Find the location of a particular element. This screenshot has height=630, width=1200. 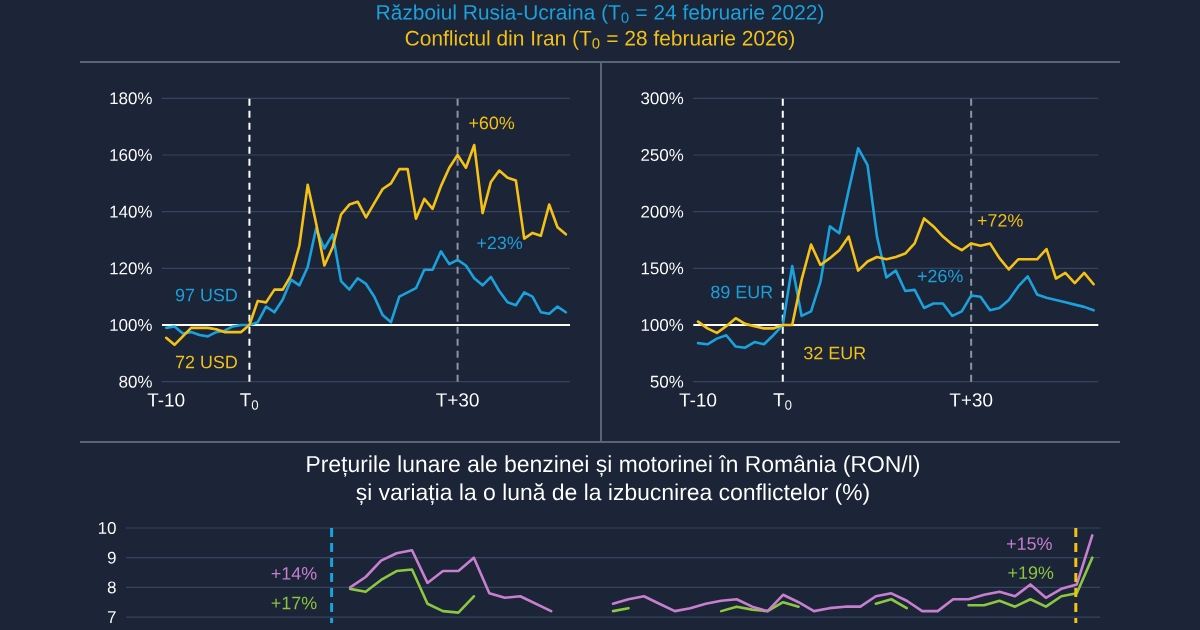

y-tick-label: 80% is located at coordinates (135, 381).